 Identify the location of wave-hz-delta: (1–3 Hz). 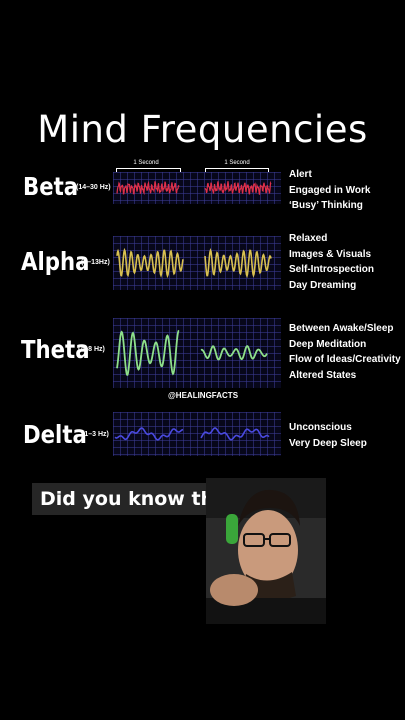
(95, 434).